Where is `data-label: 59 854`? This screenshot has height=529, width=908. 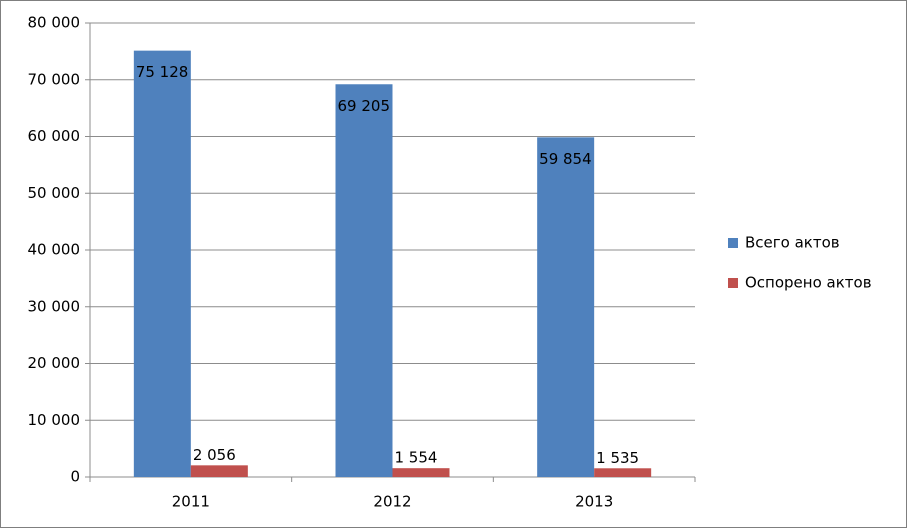 data-label: 59 854 is located at coordinates (565, 159).